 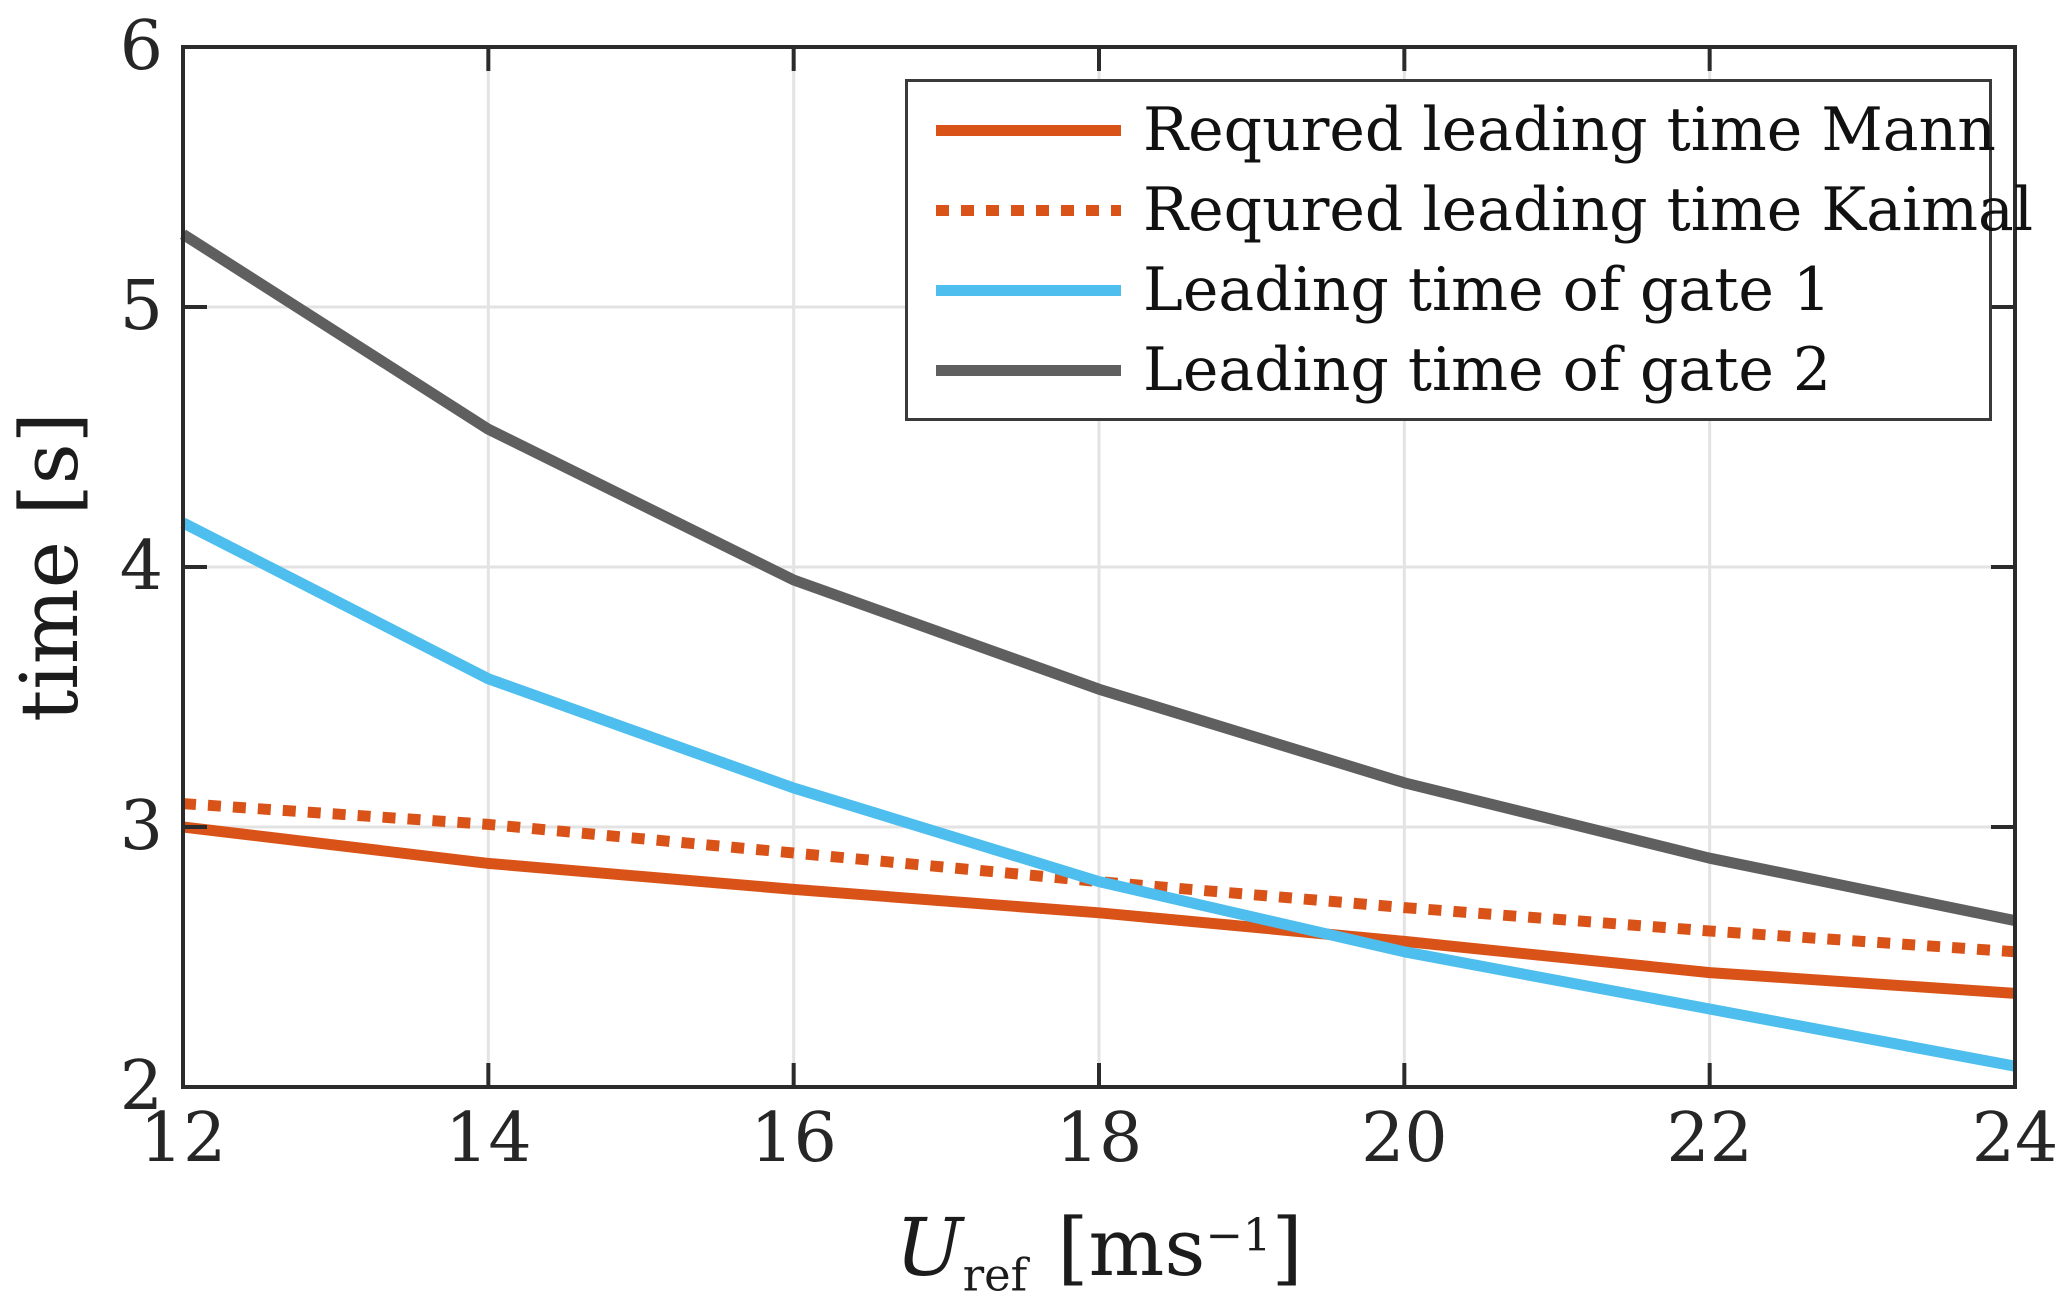 I want to click on x-tick-label: 18, so click(x=1099, y=1138).